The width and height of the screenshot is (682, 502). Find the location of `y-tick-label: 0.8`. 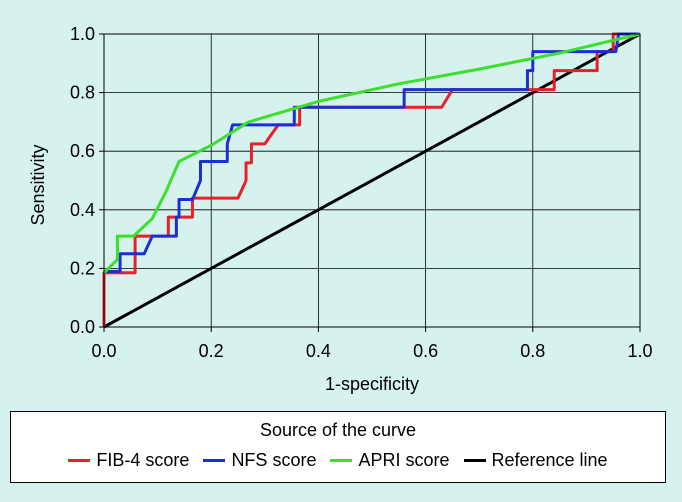

y-tick-label: 0.8 is located at coordinates (82, 93).